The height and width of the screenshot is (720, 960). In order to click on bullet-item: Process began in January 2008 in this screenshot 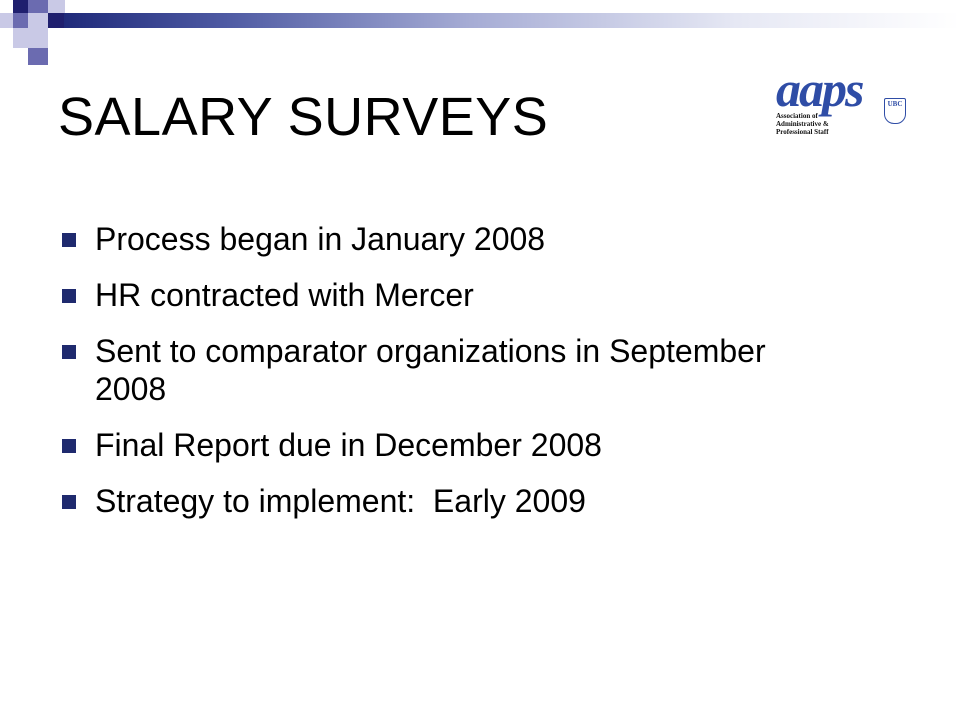, I will do `click(492, 239)`.